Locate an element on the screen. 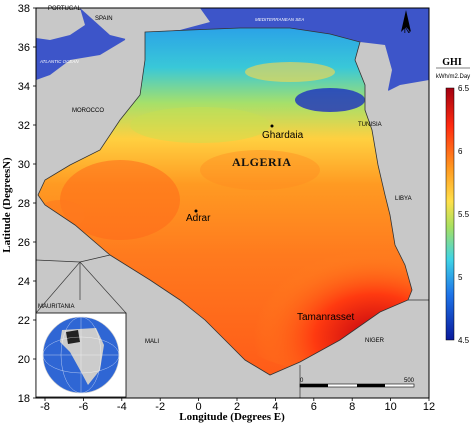 This screenshot has height=427, width=474. colorbar-tick-label: 5 is located at coordinates (460, 277).